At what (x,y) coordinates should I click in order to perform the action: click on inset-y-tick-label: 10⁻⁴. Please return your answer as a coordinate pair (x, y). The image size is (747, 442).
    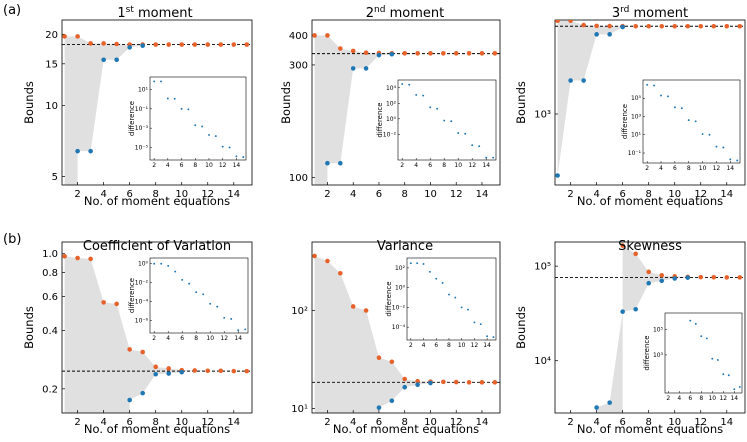
    Looking at the image, I should click on (142, 302).